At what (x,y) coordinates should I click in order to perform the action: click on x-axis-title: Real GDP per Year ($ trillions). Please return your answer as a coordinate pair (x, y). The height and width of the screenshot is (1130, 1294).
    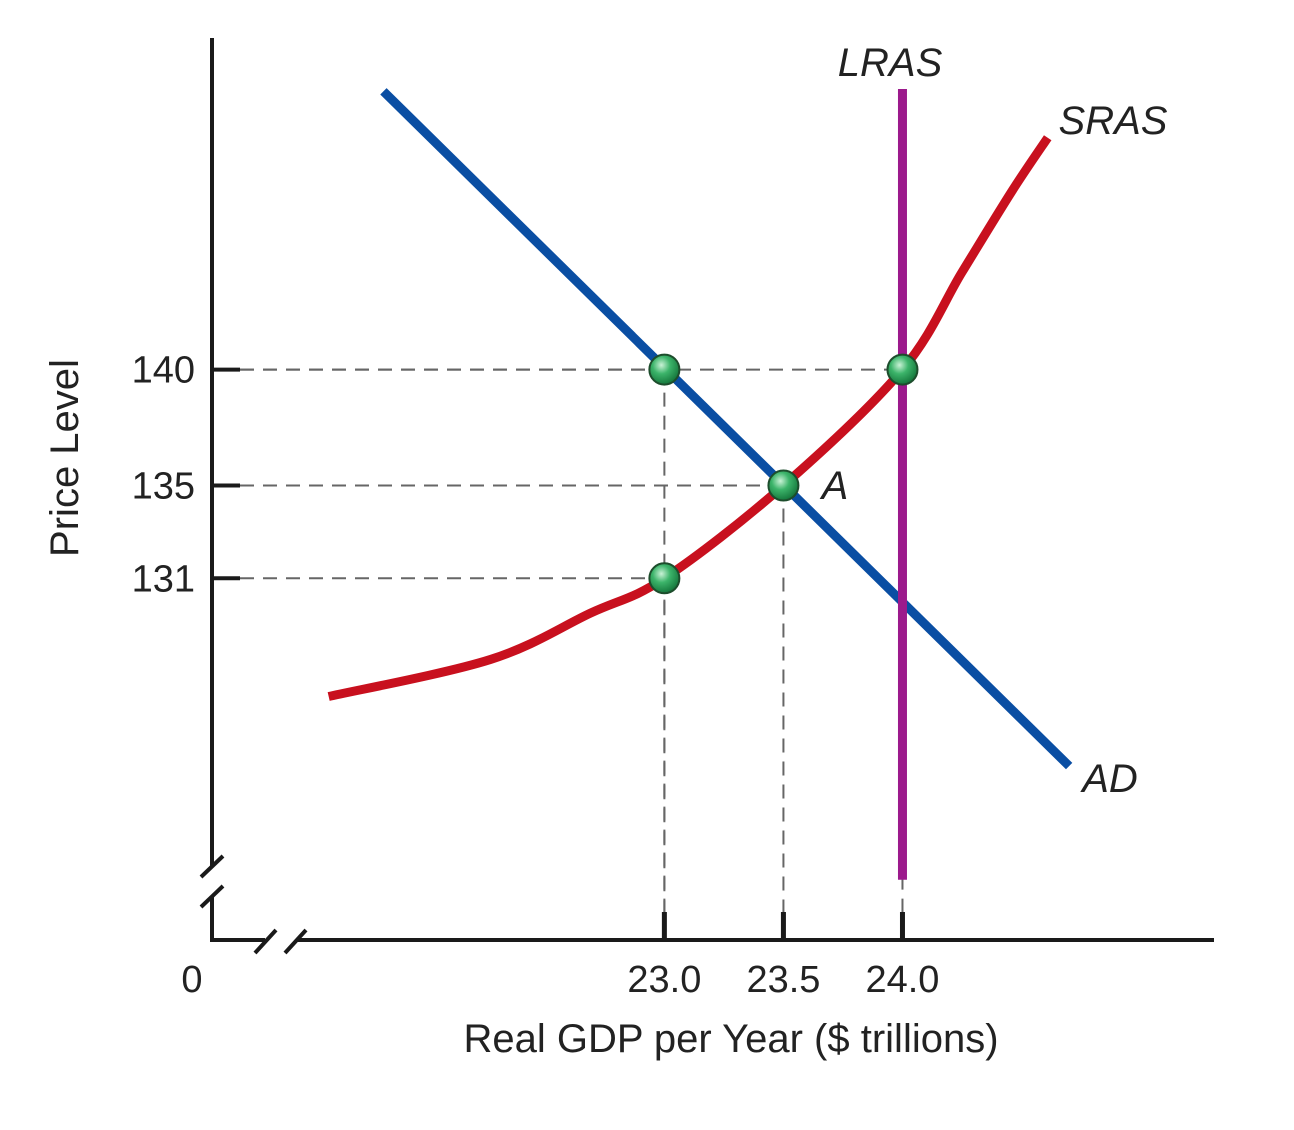
    Looking at the image, I should click on (730, 1039).